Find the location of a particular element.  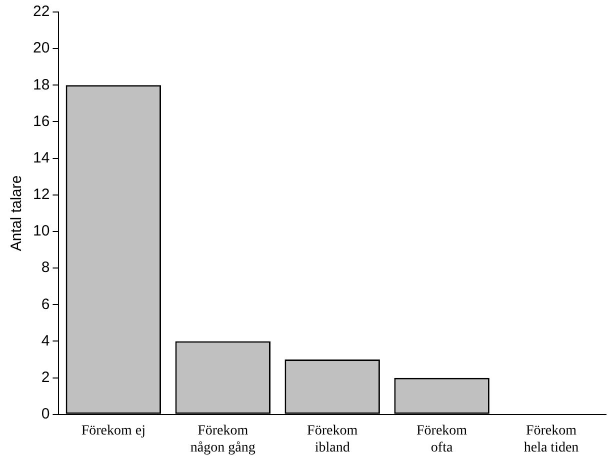

y-tick-label: 2 is located at coordinates (45, 377).